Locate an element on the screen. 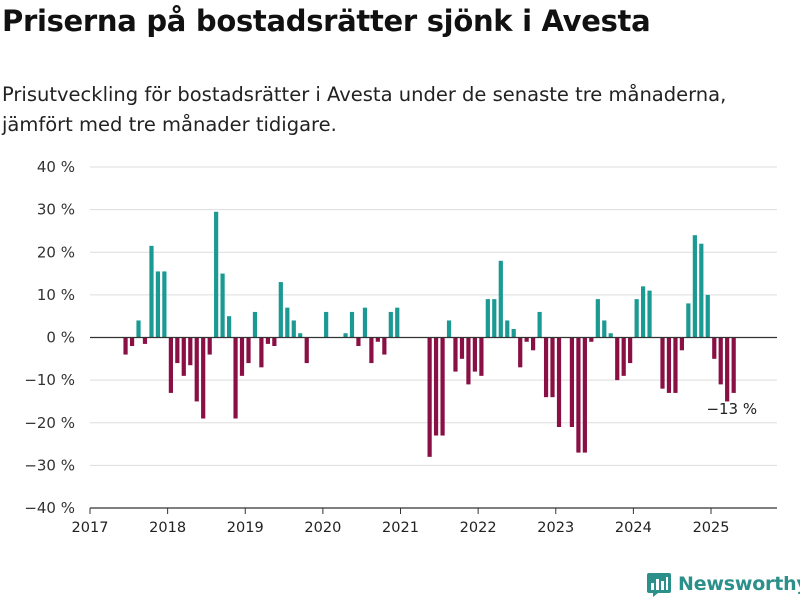 The width and height of the screenshot is (800, 600). y-tick-label: −20 % is located at coordinates (49, 423).